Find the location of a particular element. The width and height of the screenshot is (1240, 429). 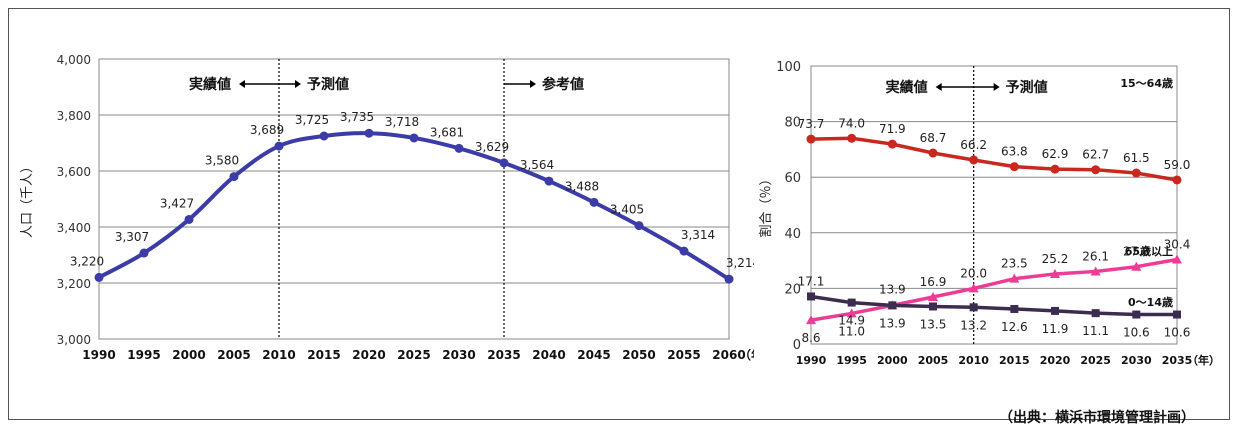

data-label: 13.2 is located at coordinates (973, 325).